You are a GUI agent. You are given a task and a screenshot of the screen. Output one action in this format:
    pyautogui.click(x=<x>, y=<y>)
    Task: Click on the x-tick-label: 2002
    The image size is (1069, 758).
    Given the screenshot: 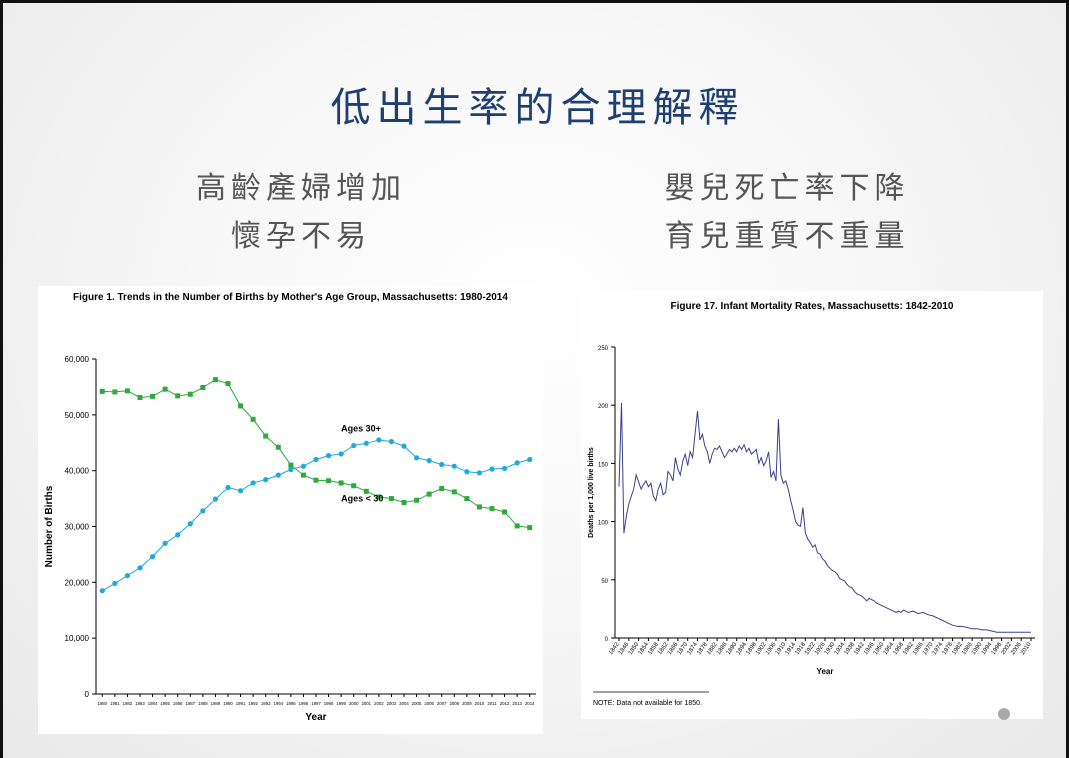 What is the action you would take?
    pyautogui.click(x=379, y=703)
    